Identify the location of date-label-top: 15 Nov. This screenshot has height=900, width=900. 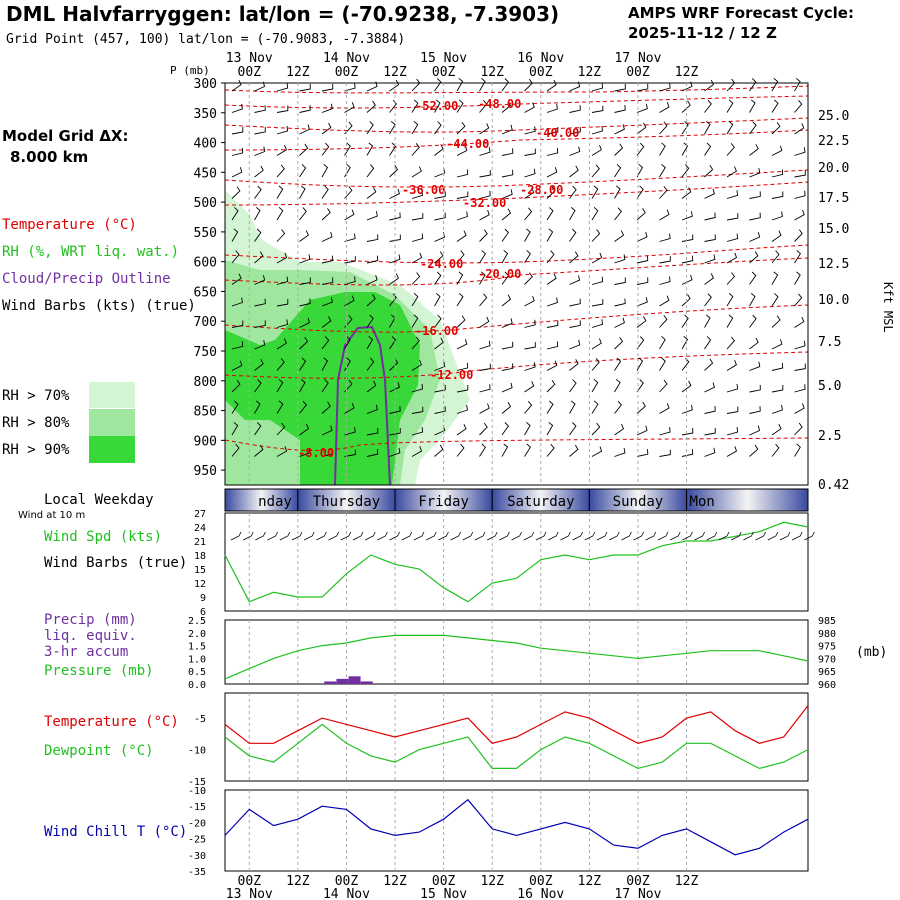
(443, 58).